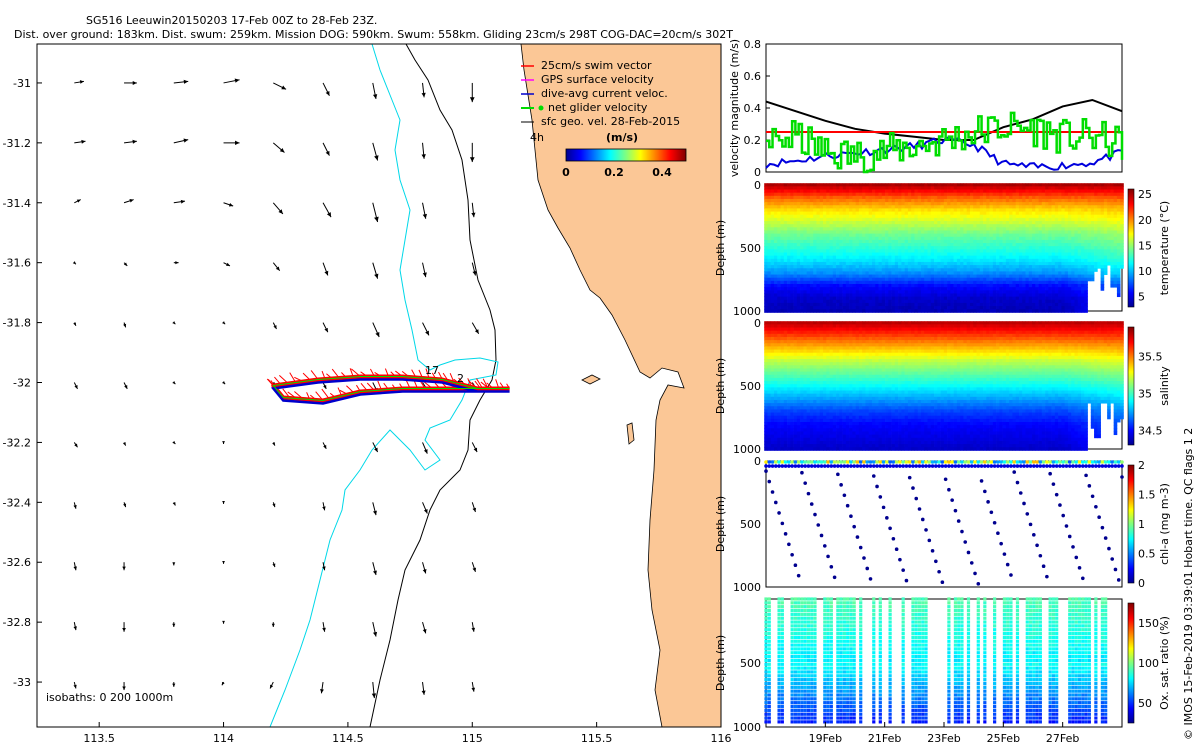 This screenshot has width=1200, height=750. I want to click on swim-vector, so click(379, 385).